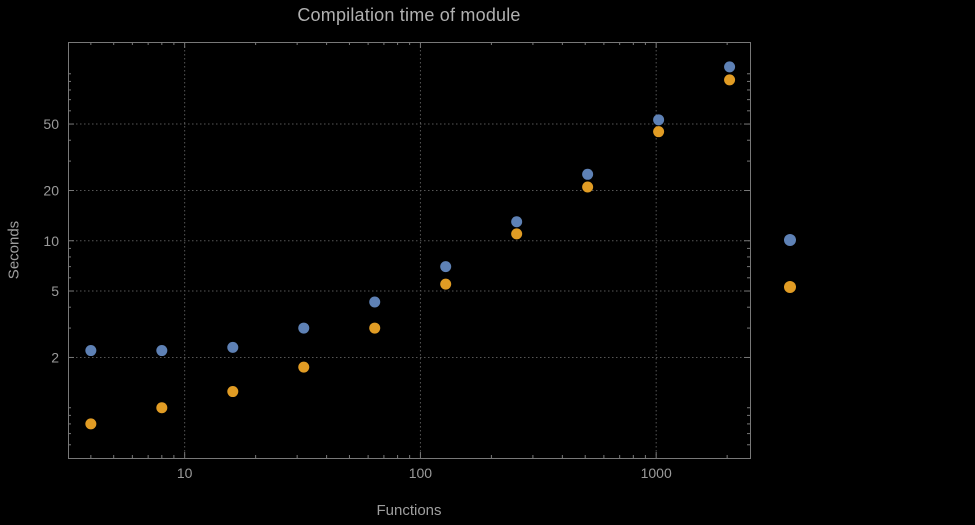  I want to click on legend-marker-blue, so click(790, 240).